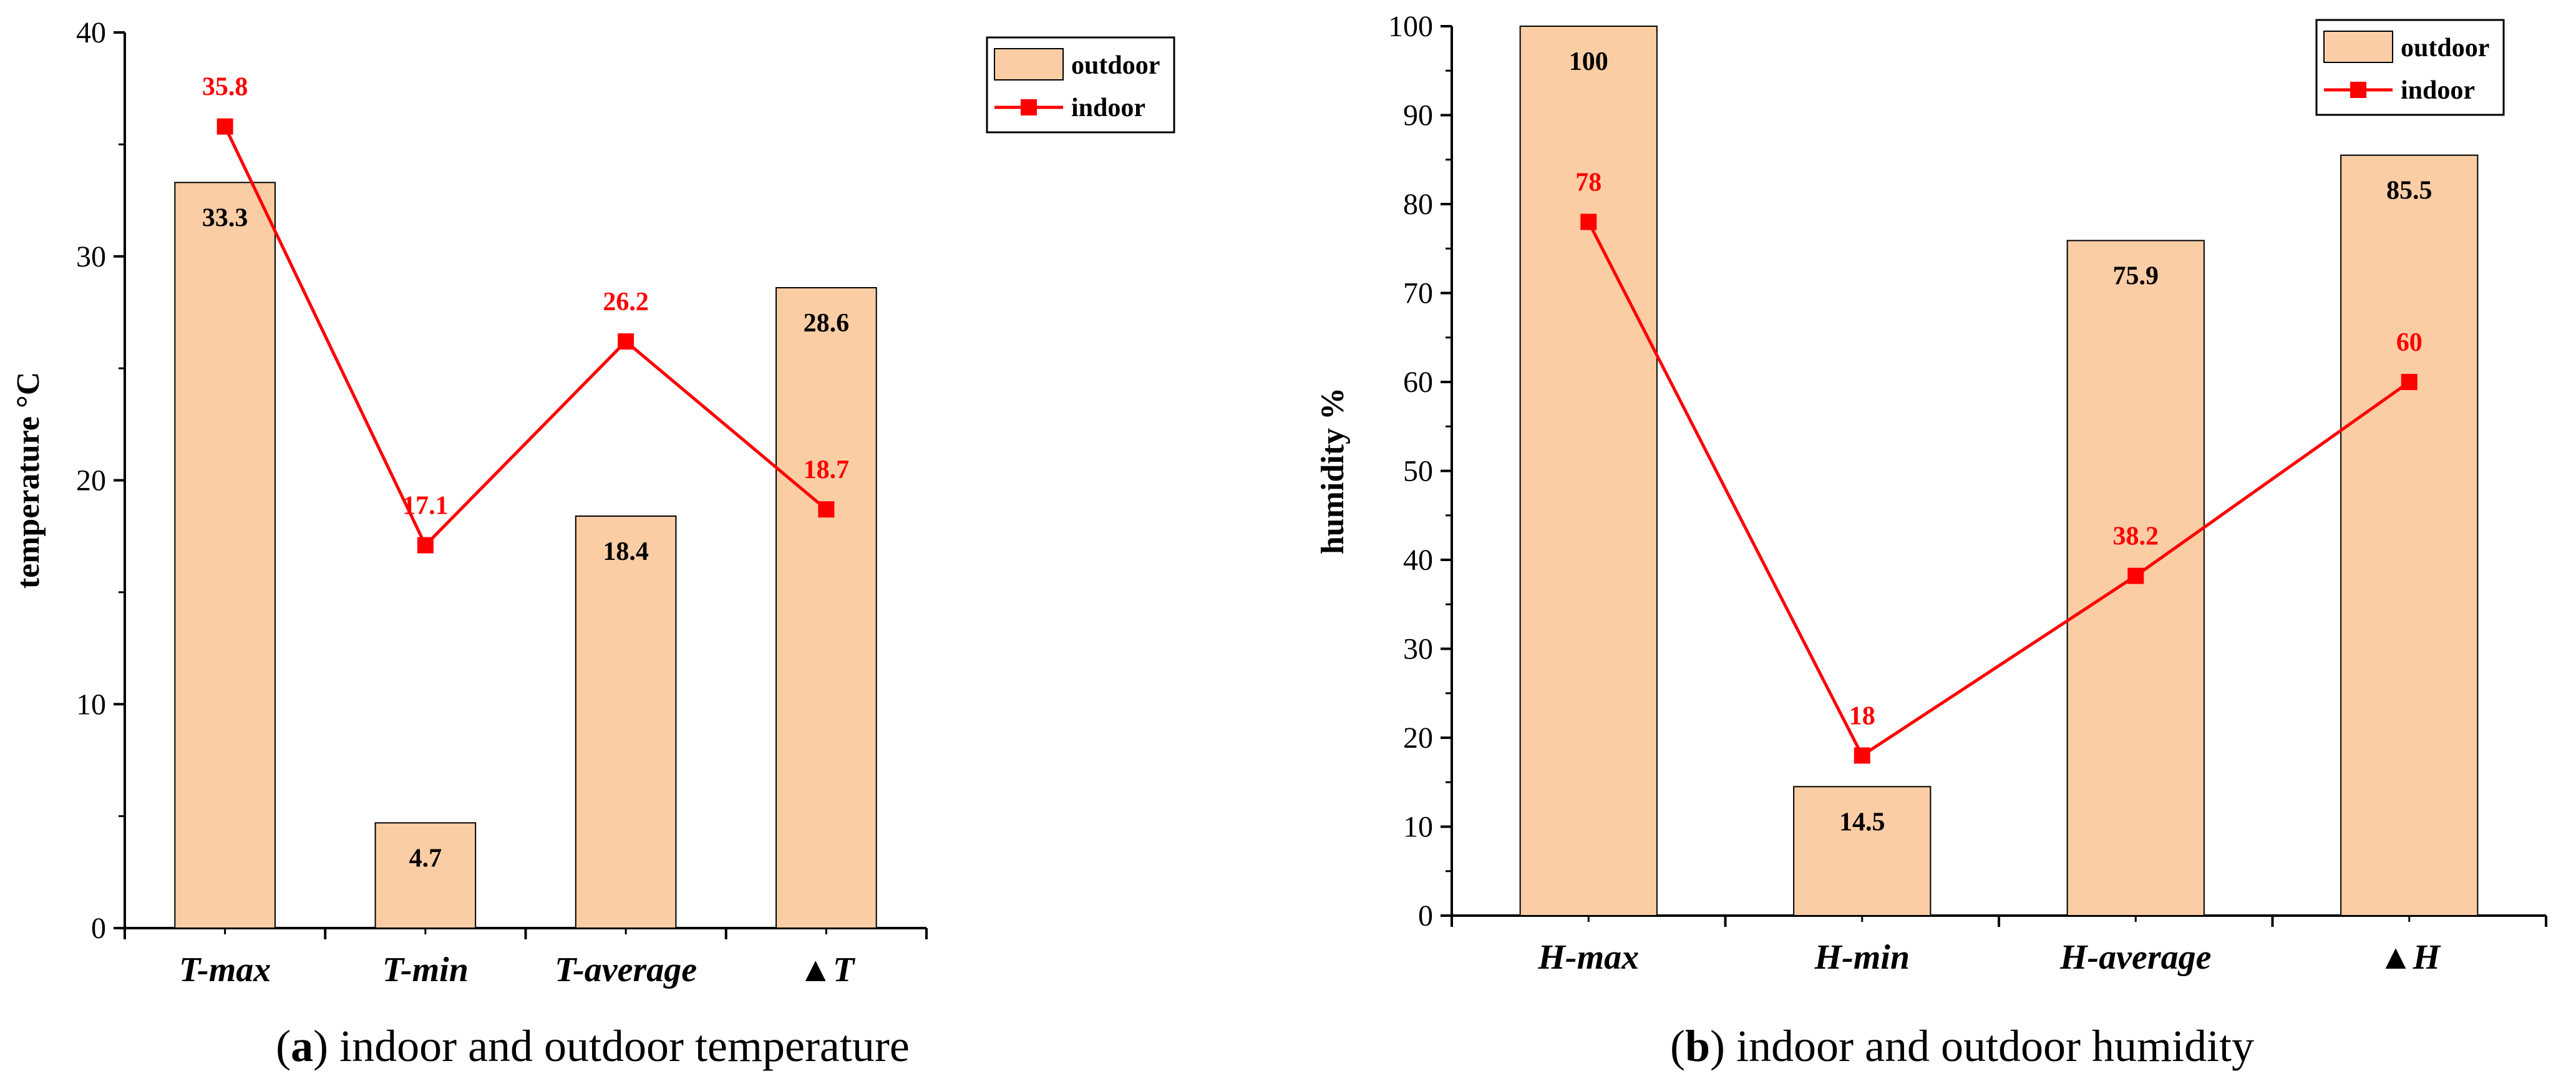 Image resolution: width=2576 pixels, height=1091 pixels. What do you see at coordinates (1588, 183) in the screenshot?
I see `line-value-label: 78` at bounding box center [1588, 183].